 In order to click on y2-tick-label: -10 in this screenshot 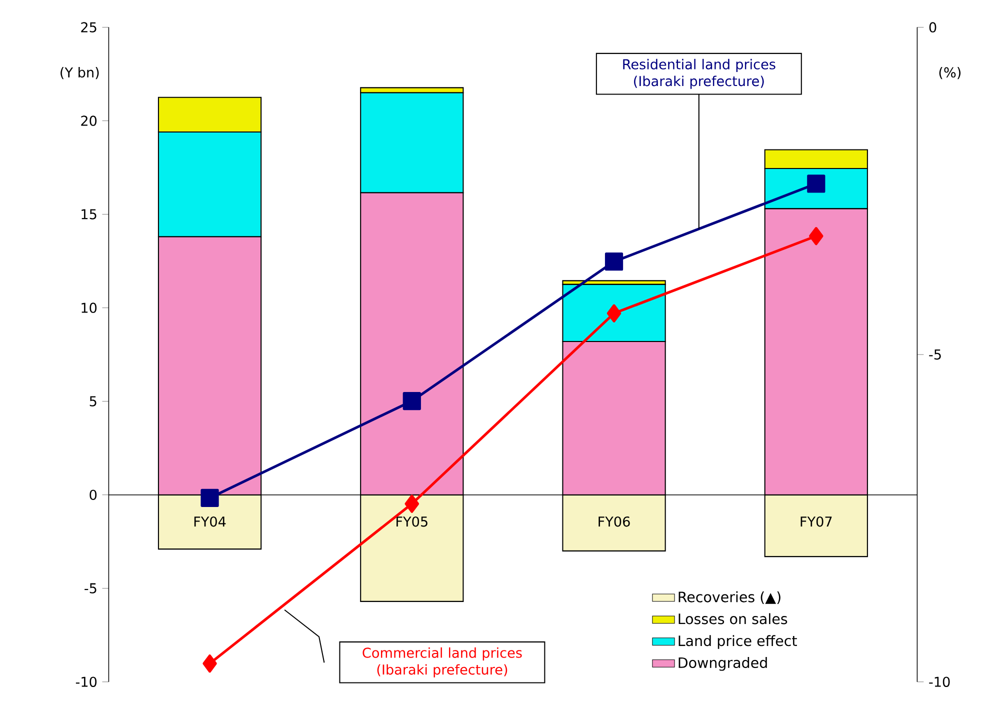, I will do `click(939, 681)`.